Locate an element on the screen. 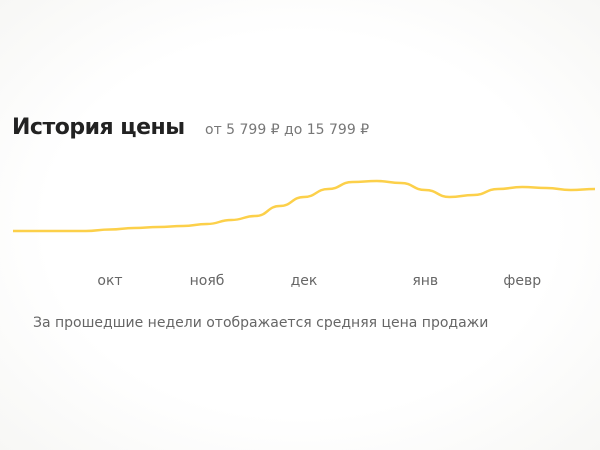  x-tick-label: февр is located at coordinates (522, 281).